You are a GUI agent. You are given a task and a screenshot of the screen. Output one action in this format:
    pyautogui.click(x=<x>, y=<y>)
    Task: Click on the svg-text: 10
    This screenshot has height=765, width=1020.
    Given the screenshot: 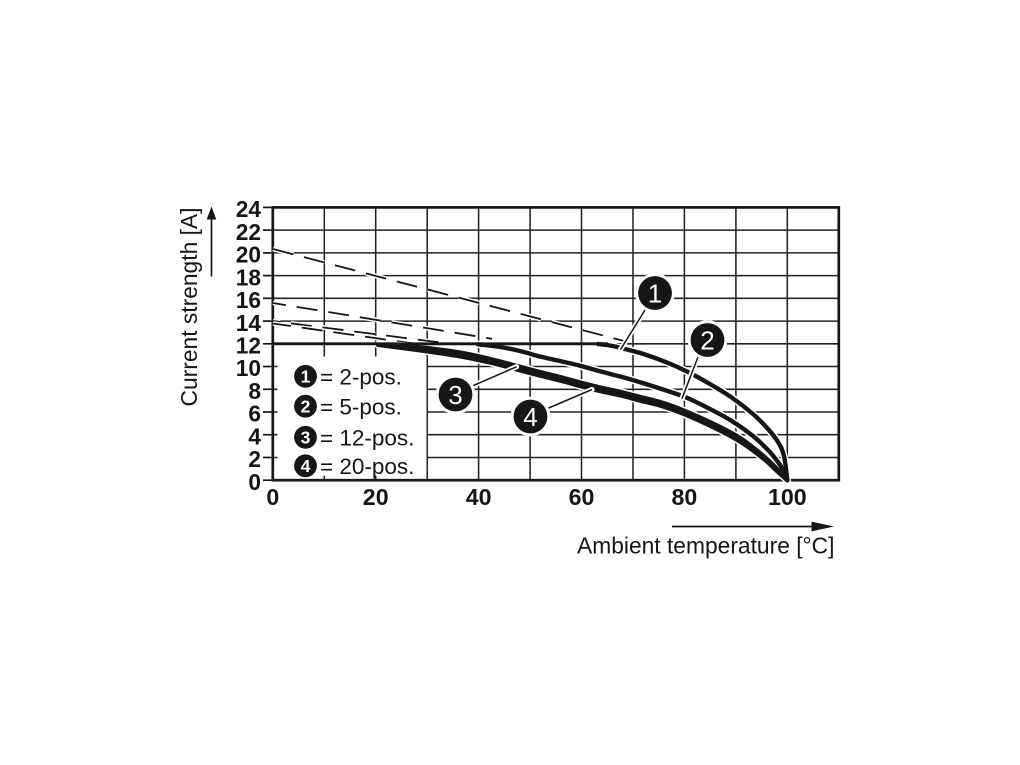 What is the action you would take?
    pyautogui.click(x=248, y=368)
    